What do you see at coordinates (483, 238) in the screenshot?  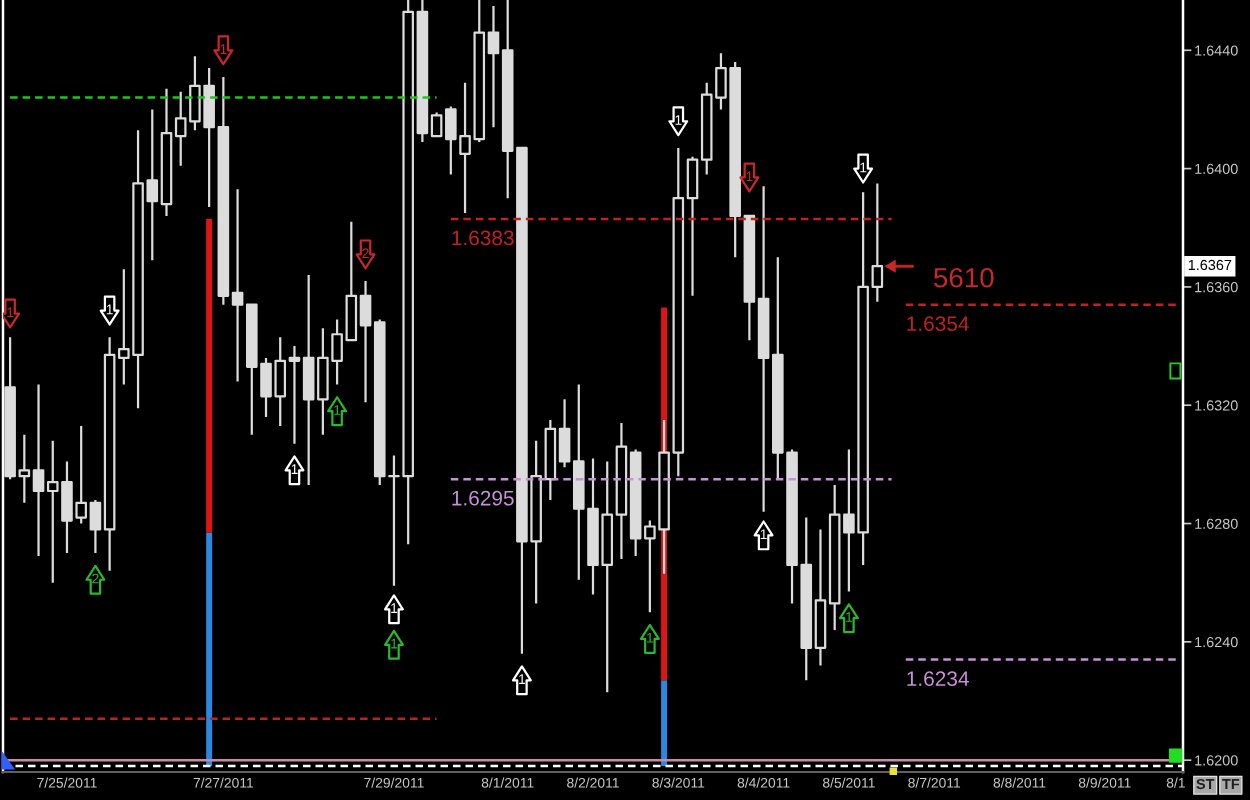 I see `series-label: 1.6383` at bounding box center [483, 238].